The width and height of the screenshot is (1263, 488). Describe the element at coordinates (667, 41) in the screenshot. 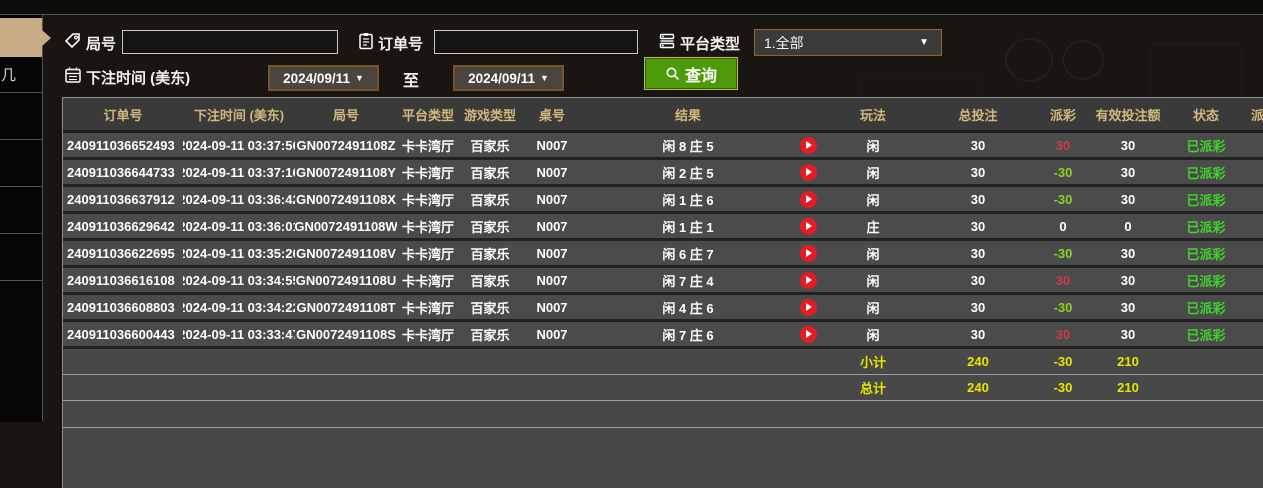

I see `list-icon` at that location.